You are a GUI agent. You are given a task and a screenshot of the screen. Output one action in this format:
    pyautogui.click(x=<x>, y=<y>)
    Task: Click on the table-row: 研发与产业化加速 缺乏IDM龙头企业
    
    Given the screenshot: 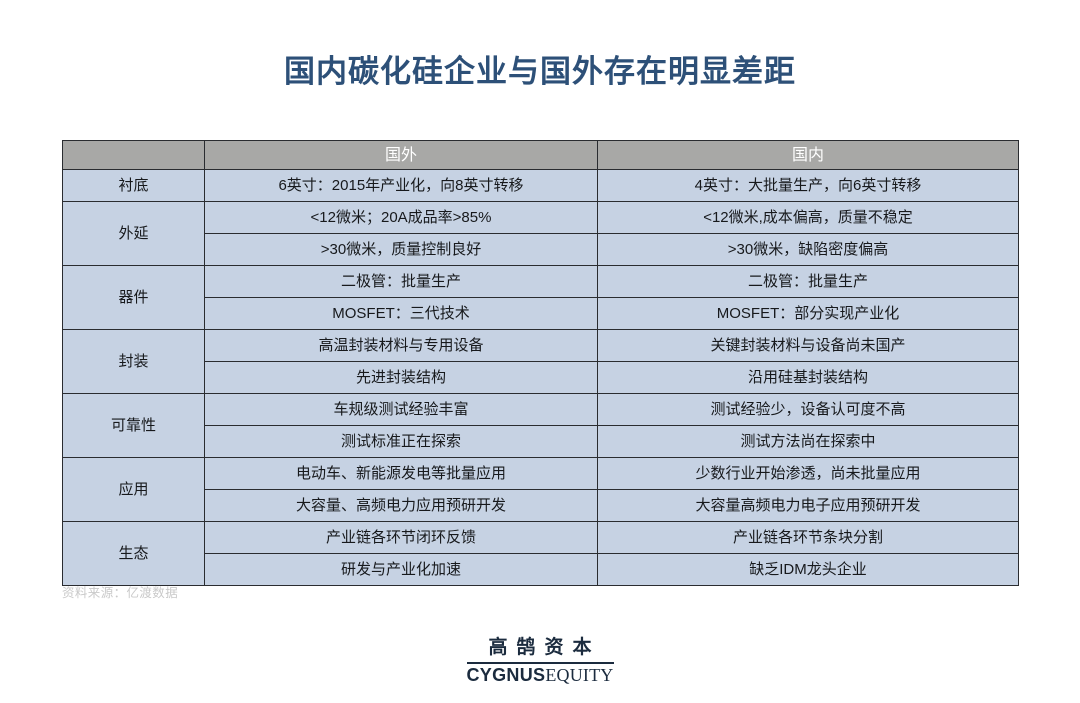 What is the action you would take?
    pyautogui.click(x=541, y=569)
    